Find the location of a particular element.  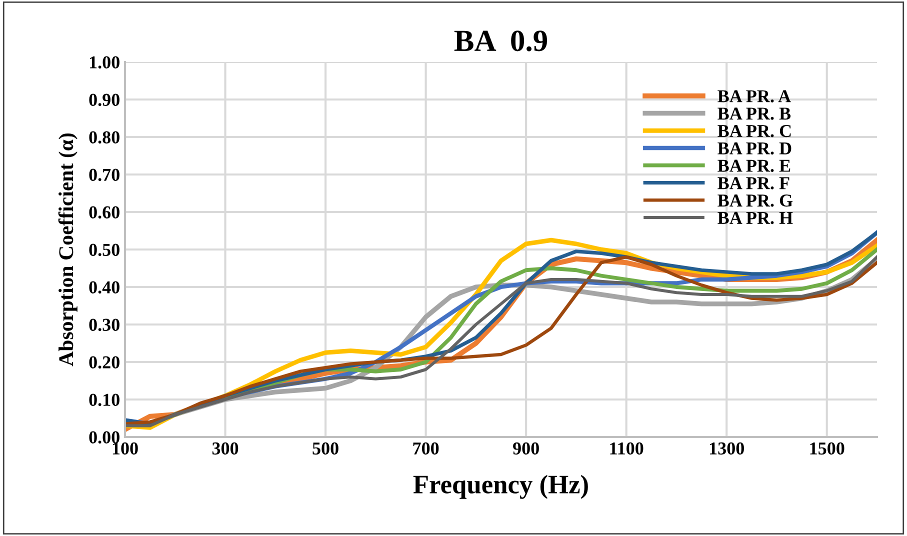

y-tick-label: 0.40 is located at coordinates (104, 287).